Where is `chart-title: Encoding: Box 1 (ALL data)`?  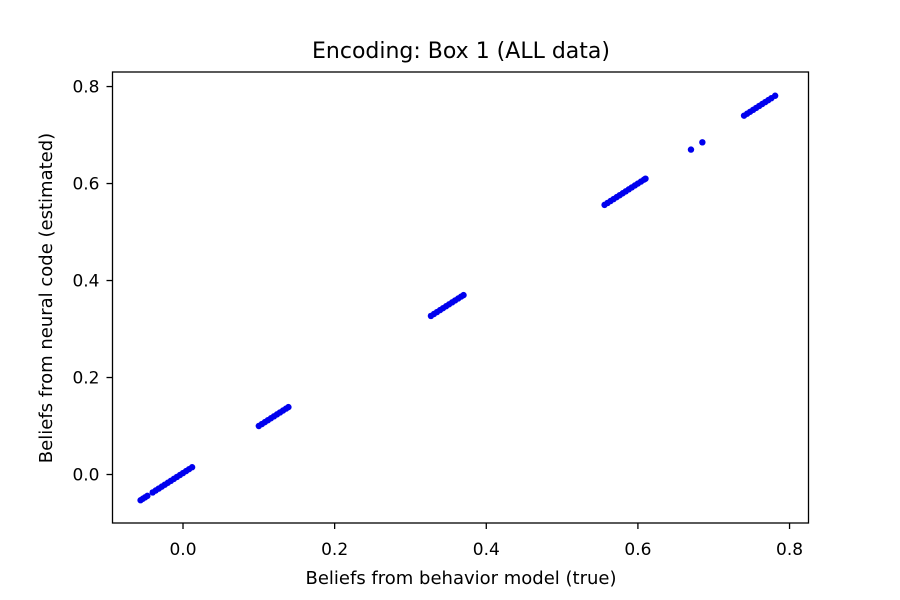 chart-title: Encoding: Box 1 (ALL data) is located at coordinates (461, 51).